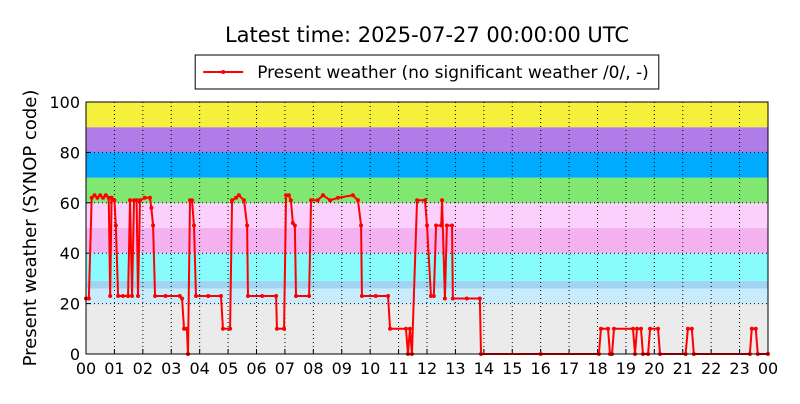  Describe the element at coordinates (597, 368) in the screenshot. I see `x-tick-label: 18` at that location.